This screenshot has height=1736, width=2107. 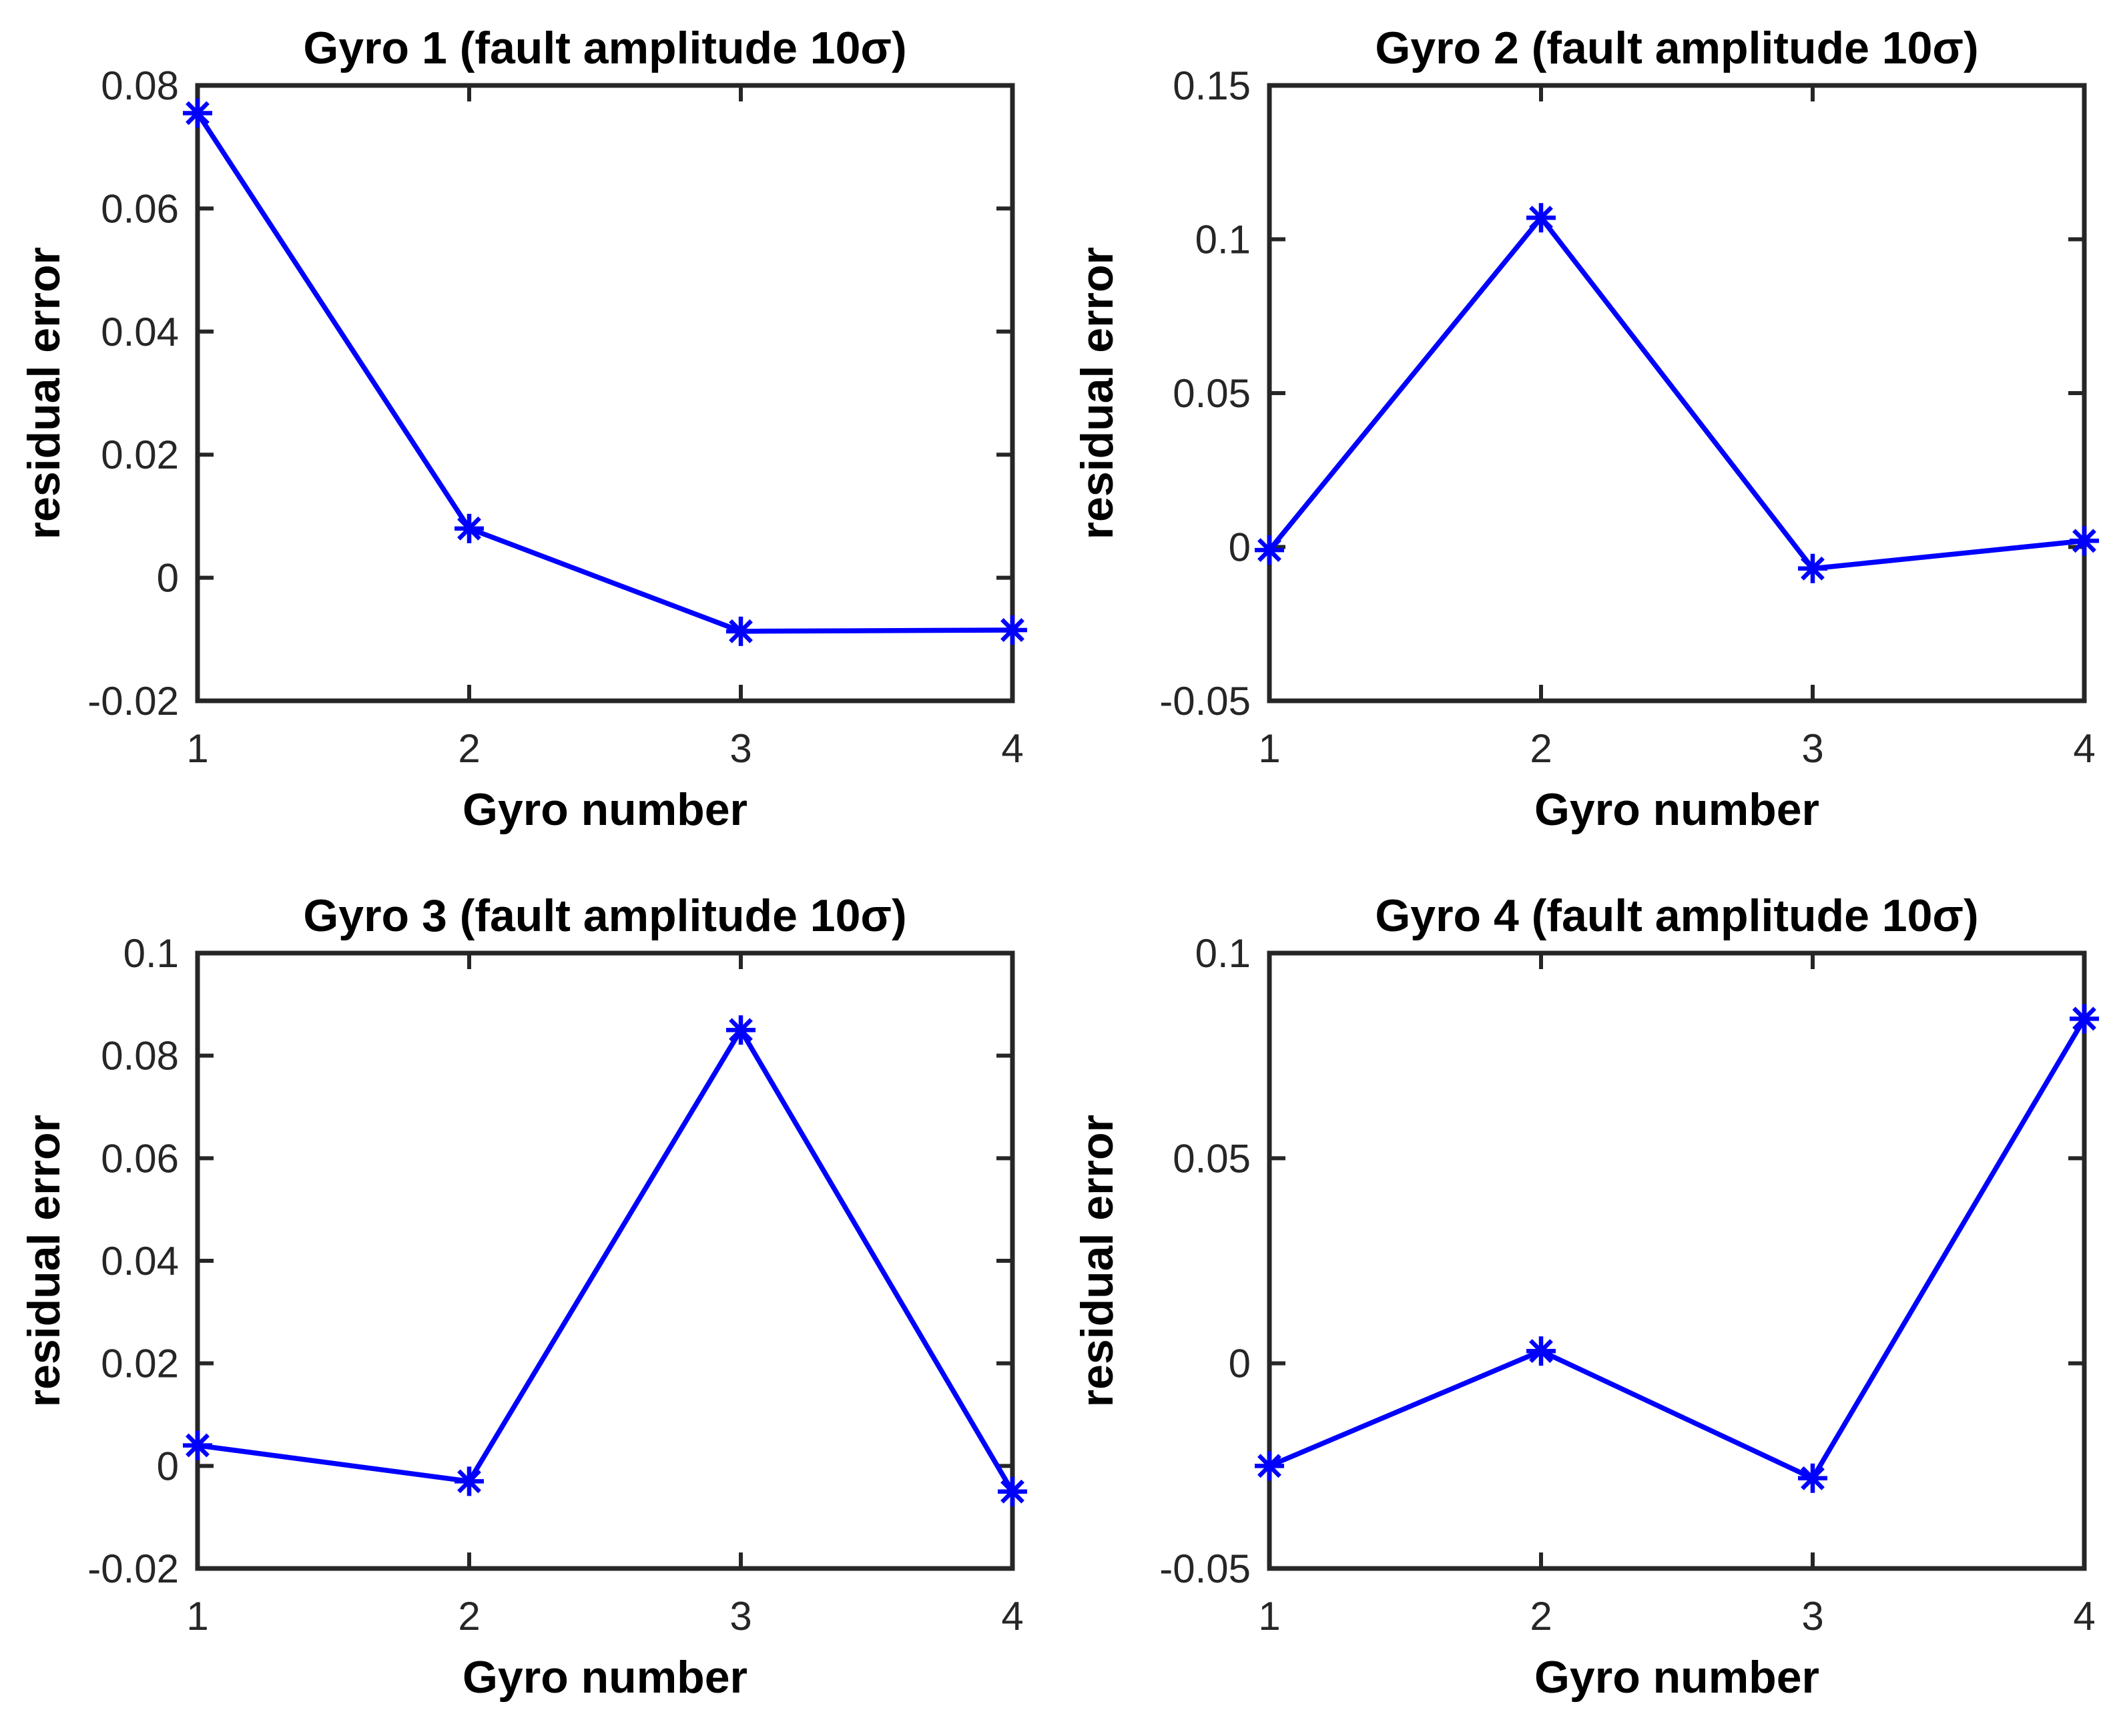 I want to click on chart-title: Gyro 4 (fault amplitude 10σ), so click(x=1677, y=915).